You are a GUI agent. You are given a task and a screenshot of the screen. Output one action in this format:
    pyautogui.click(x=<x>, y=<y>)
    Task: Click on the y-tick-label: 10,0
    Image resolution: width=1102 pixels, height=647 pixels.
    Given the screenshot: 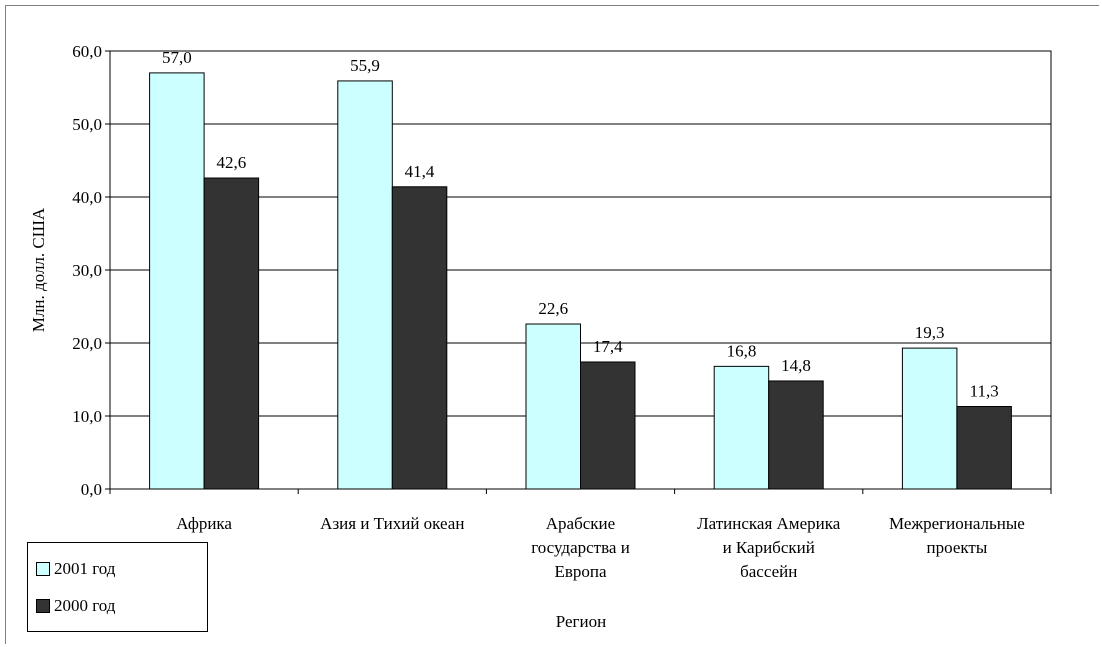 What is the action you would take?
    pyautogui.click(x=87, y=416)
    